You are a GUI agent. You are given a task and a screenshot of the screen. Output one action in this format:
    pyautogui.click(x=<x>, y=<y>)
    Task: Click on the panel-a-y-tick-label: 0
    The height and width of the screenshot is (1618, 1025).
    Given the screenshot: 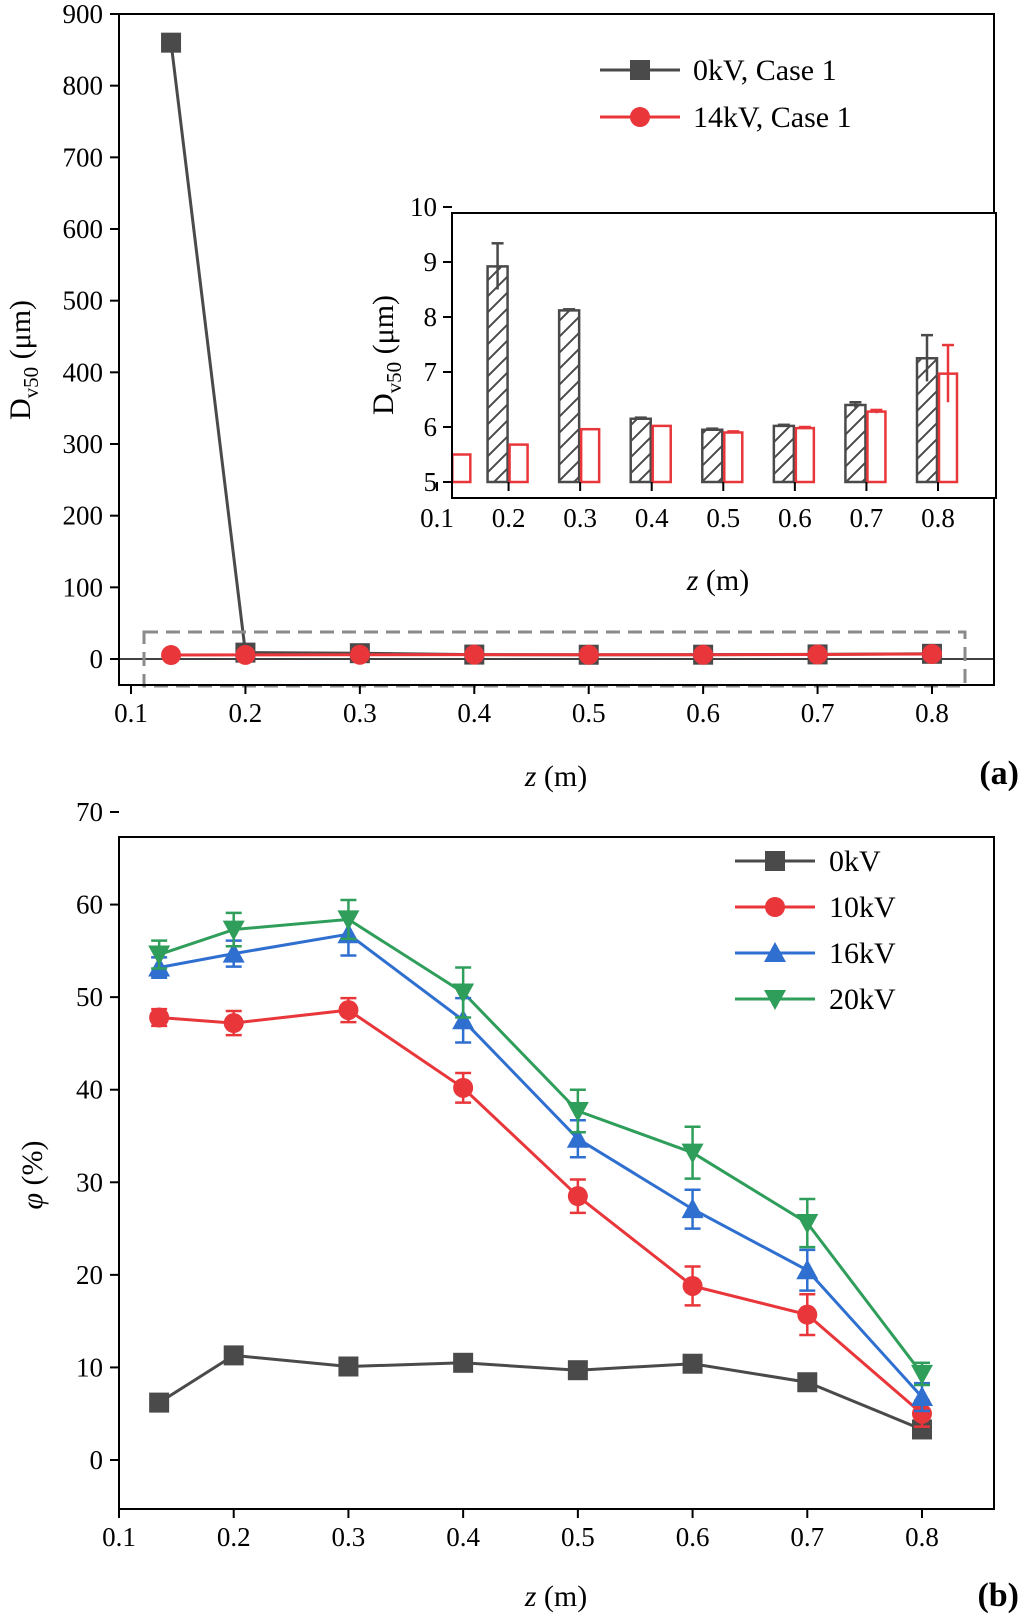 What is the action you would take?
    pyautogui.click(x=97, y=659)
    